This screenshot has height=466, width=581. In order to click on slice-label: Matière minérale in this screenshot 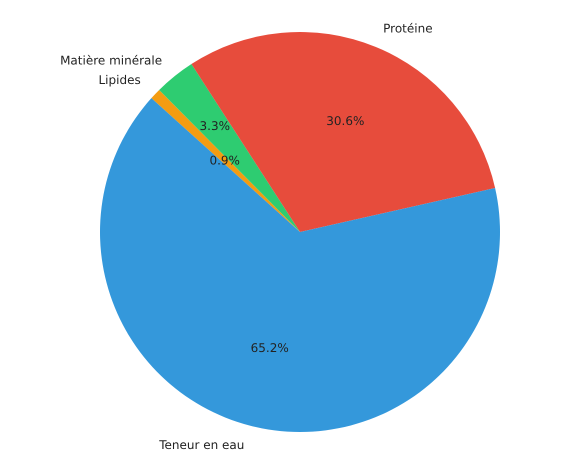, I will do `click(111, 61)`.